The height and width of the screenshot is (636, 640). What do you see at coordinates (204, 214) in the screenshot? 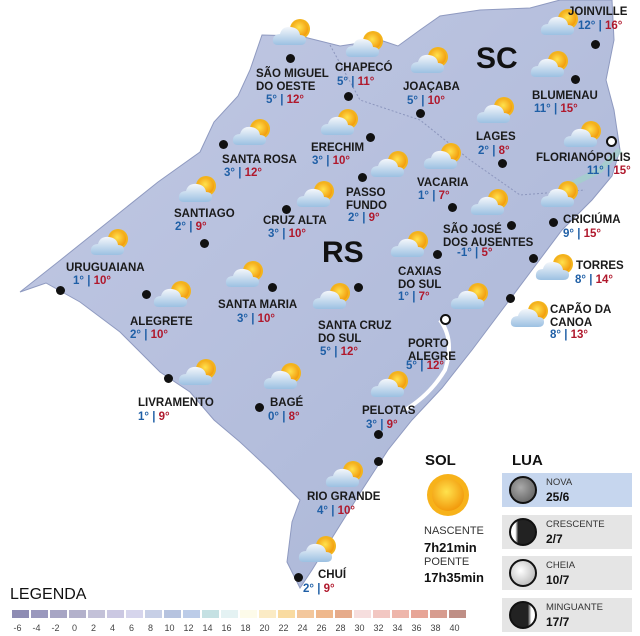
I see `city-name: SANTIAGO` at bounding box center [204, 214].